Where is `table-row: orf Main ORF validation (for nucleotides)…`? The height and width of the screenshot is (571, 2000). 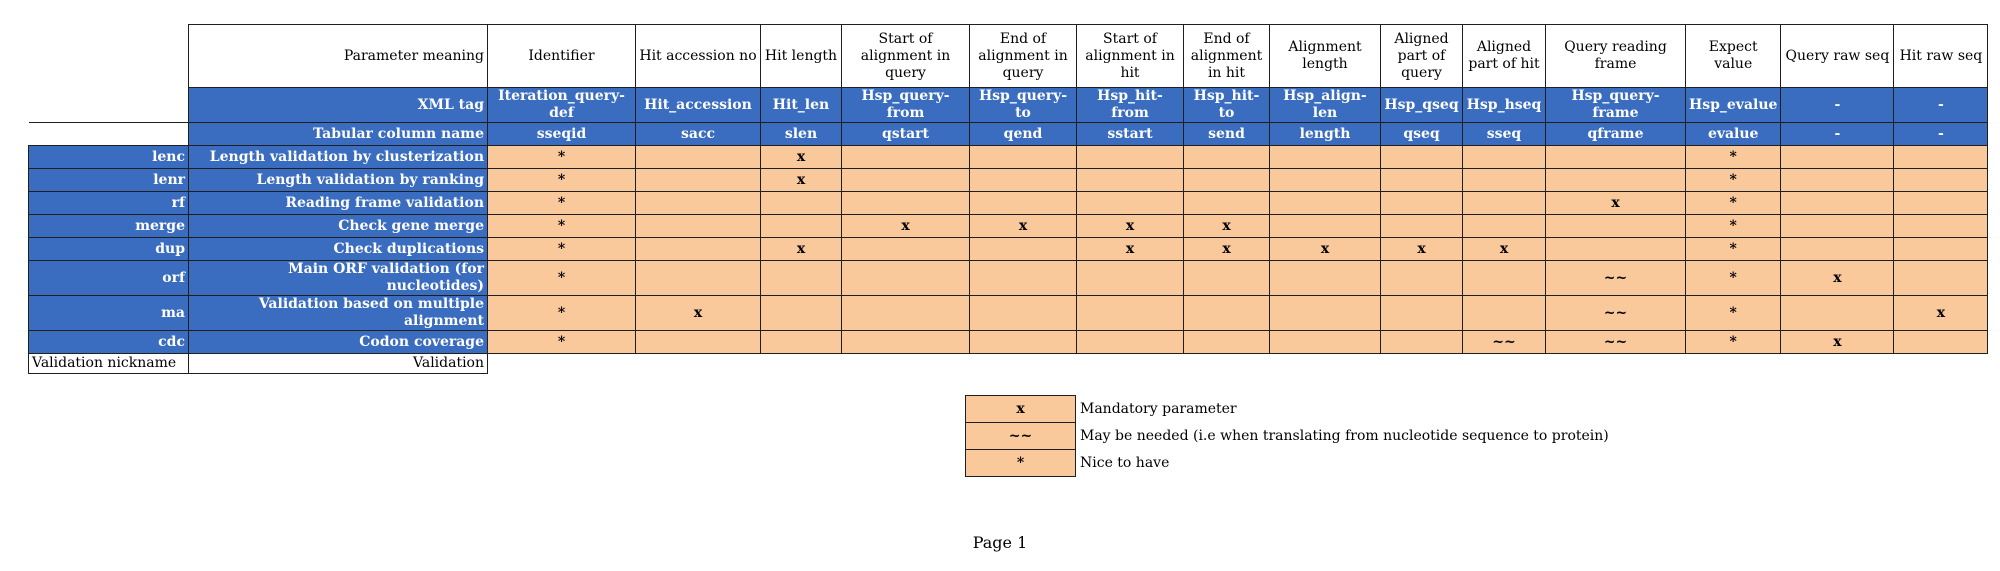
table-row: orf Main ORF validation (for nucleotides)… is located at coordinates (1008, 278).